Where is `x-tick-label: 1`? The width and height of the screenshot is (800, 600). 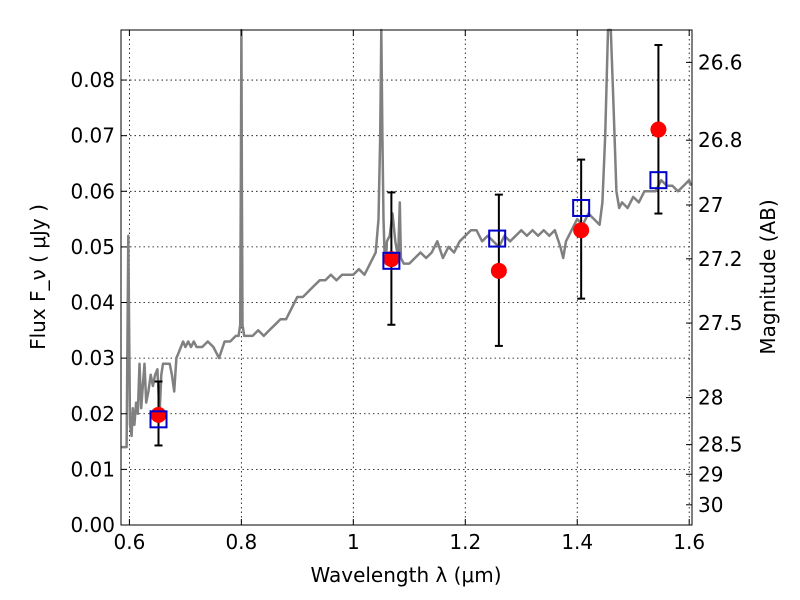 x-tick-label: 1 is located at coordinates (353, 542).